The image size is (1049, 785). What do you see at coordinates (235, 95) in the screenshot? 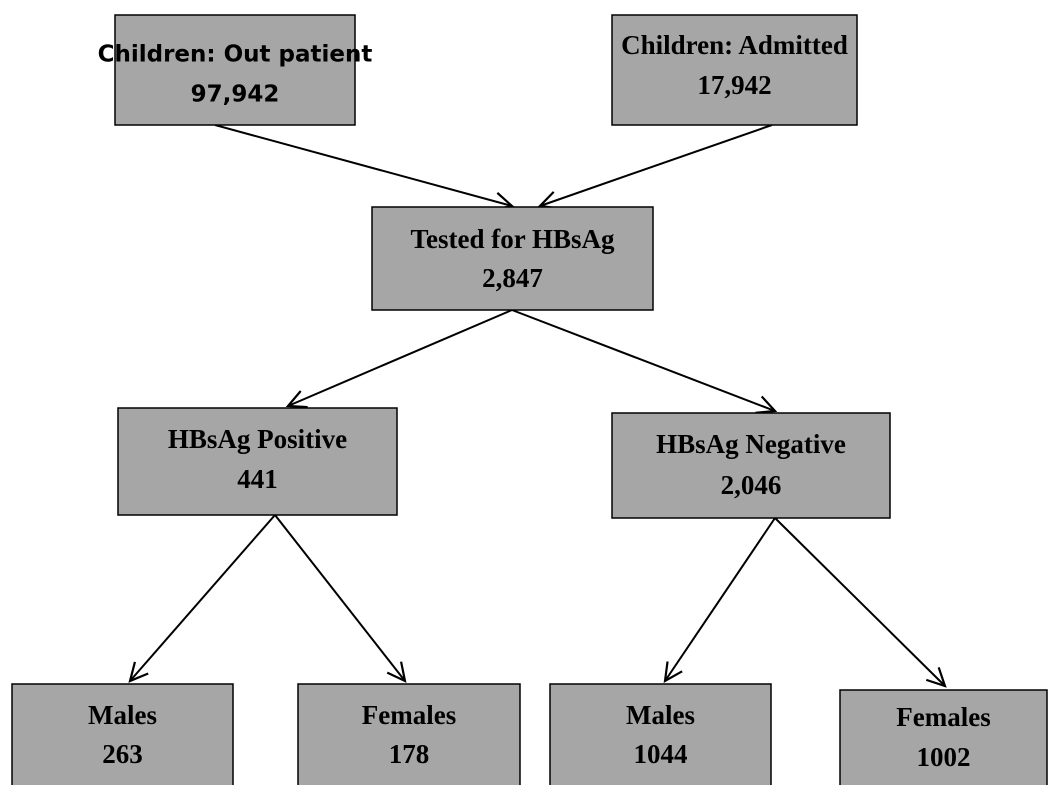
I see `node-value: 97,942` at bounding box center [235, 95].